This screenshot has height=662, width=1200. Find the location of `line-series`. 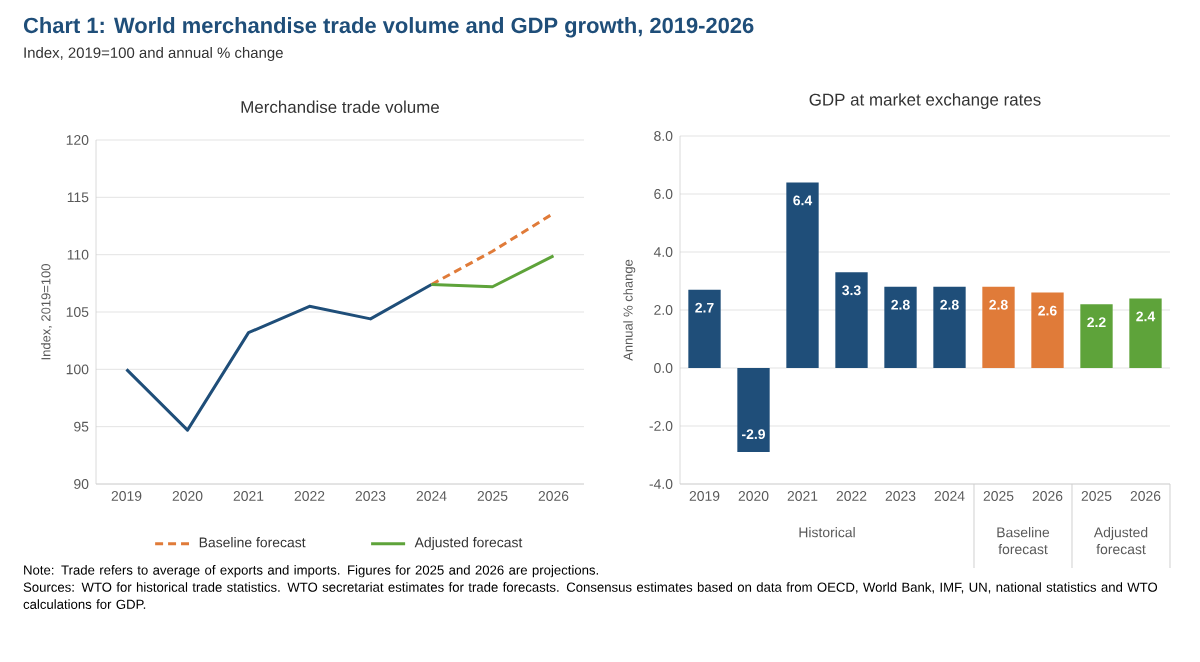

line-series is located at coordinates (279, 357).